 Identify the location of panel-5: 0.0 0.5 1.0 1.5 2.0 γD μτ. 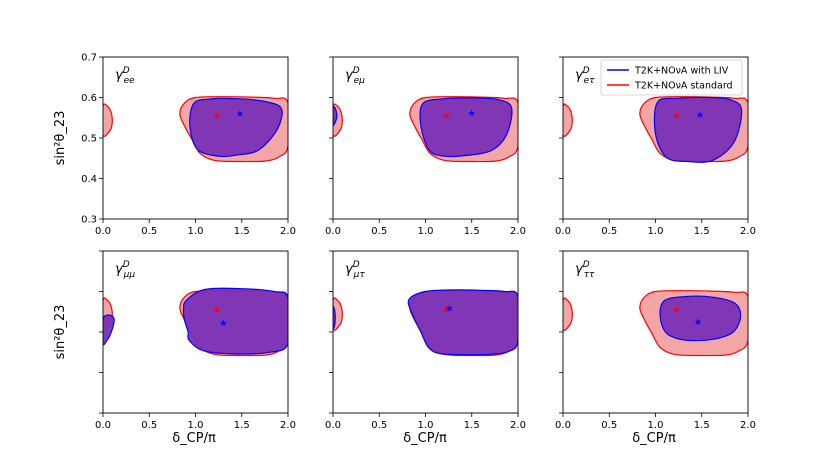
(425, 340).